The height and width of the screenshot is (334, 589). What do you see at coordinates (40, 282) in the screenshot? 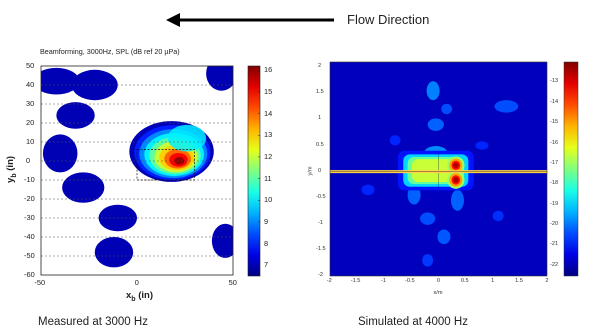
I see `x-tick-label: -50` at bounding box center [40, 282].